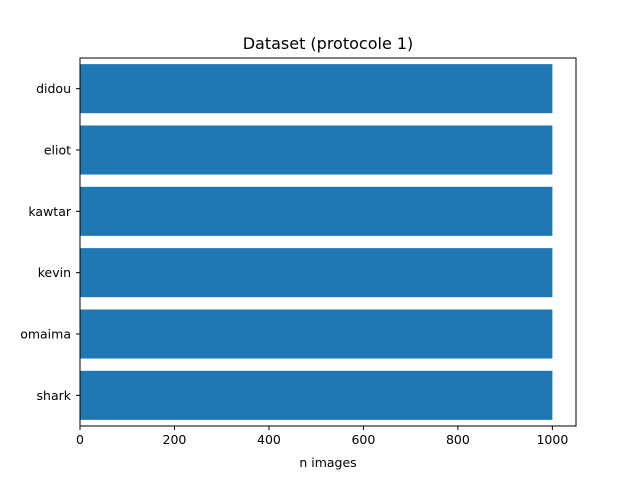  I want to click on x-tick-label: 400, so click(269, 439).